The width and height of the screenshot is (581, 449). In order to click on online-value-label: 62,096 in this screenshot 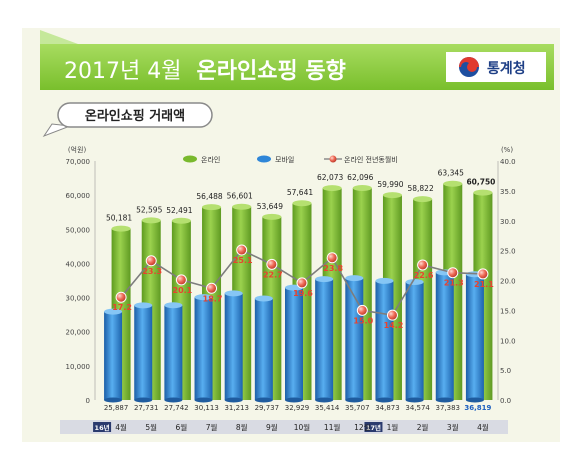, I will do `click(360, 177)`.